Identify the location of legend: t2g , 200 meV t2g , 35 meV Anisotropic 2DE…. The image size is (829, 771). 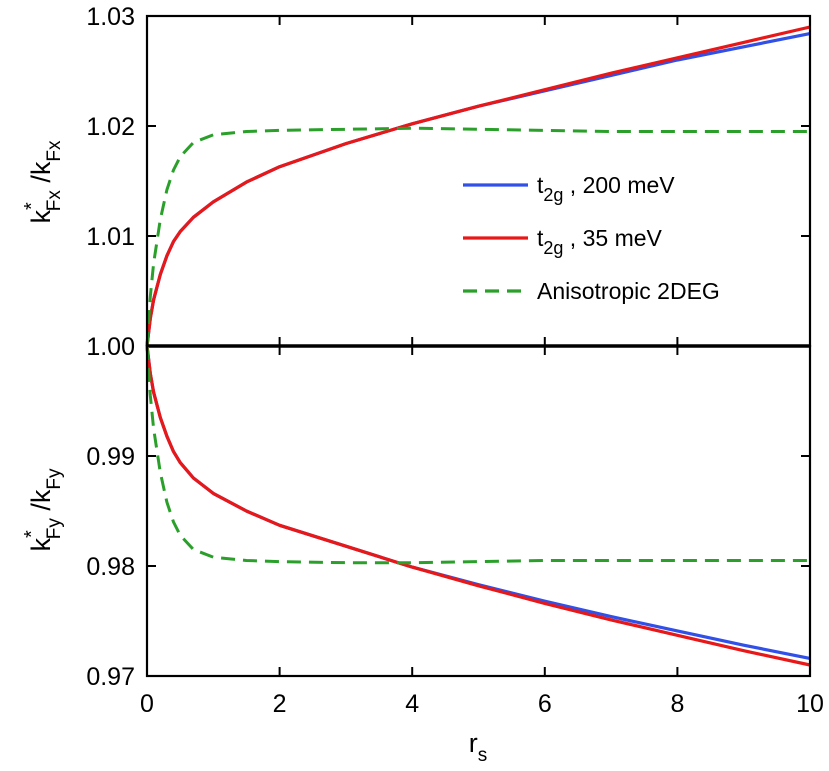
(591, 238).